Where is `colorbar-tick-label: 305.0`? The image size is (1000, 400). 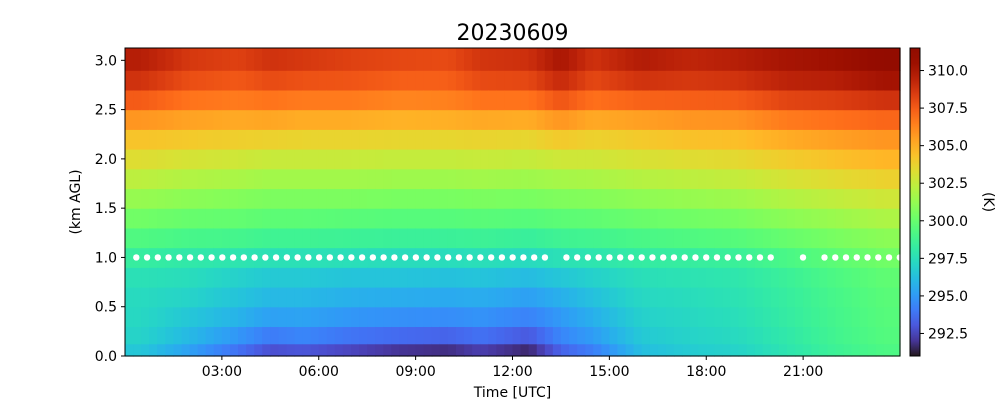 colorbar-tick-label: 305.0 is located at coordinates (948, 147).